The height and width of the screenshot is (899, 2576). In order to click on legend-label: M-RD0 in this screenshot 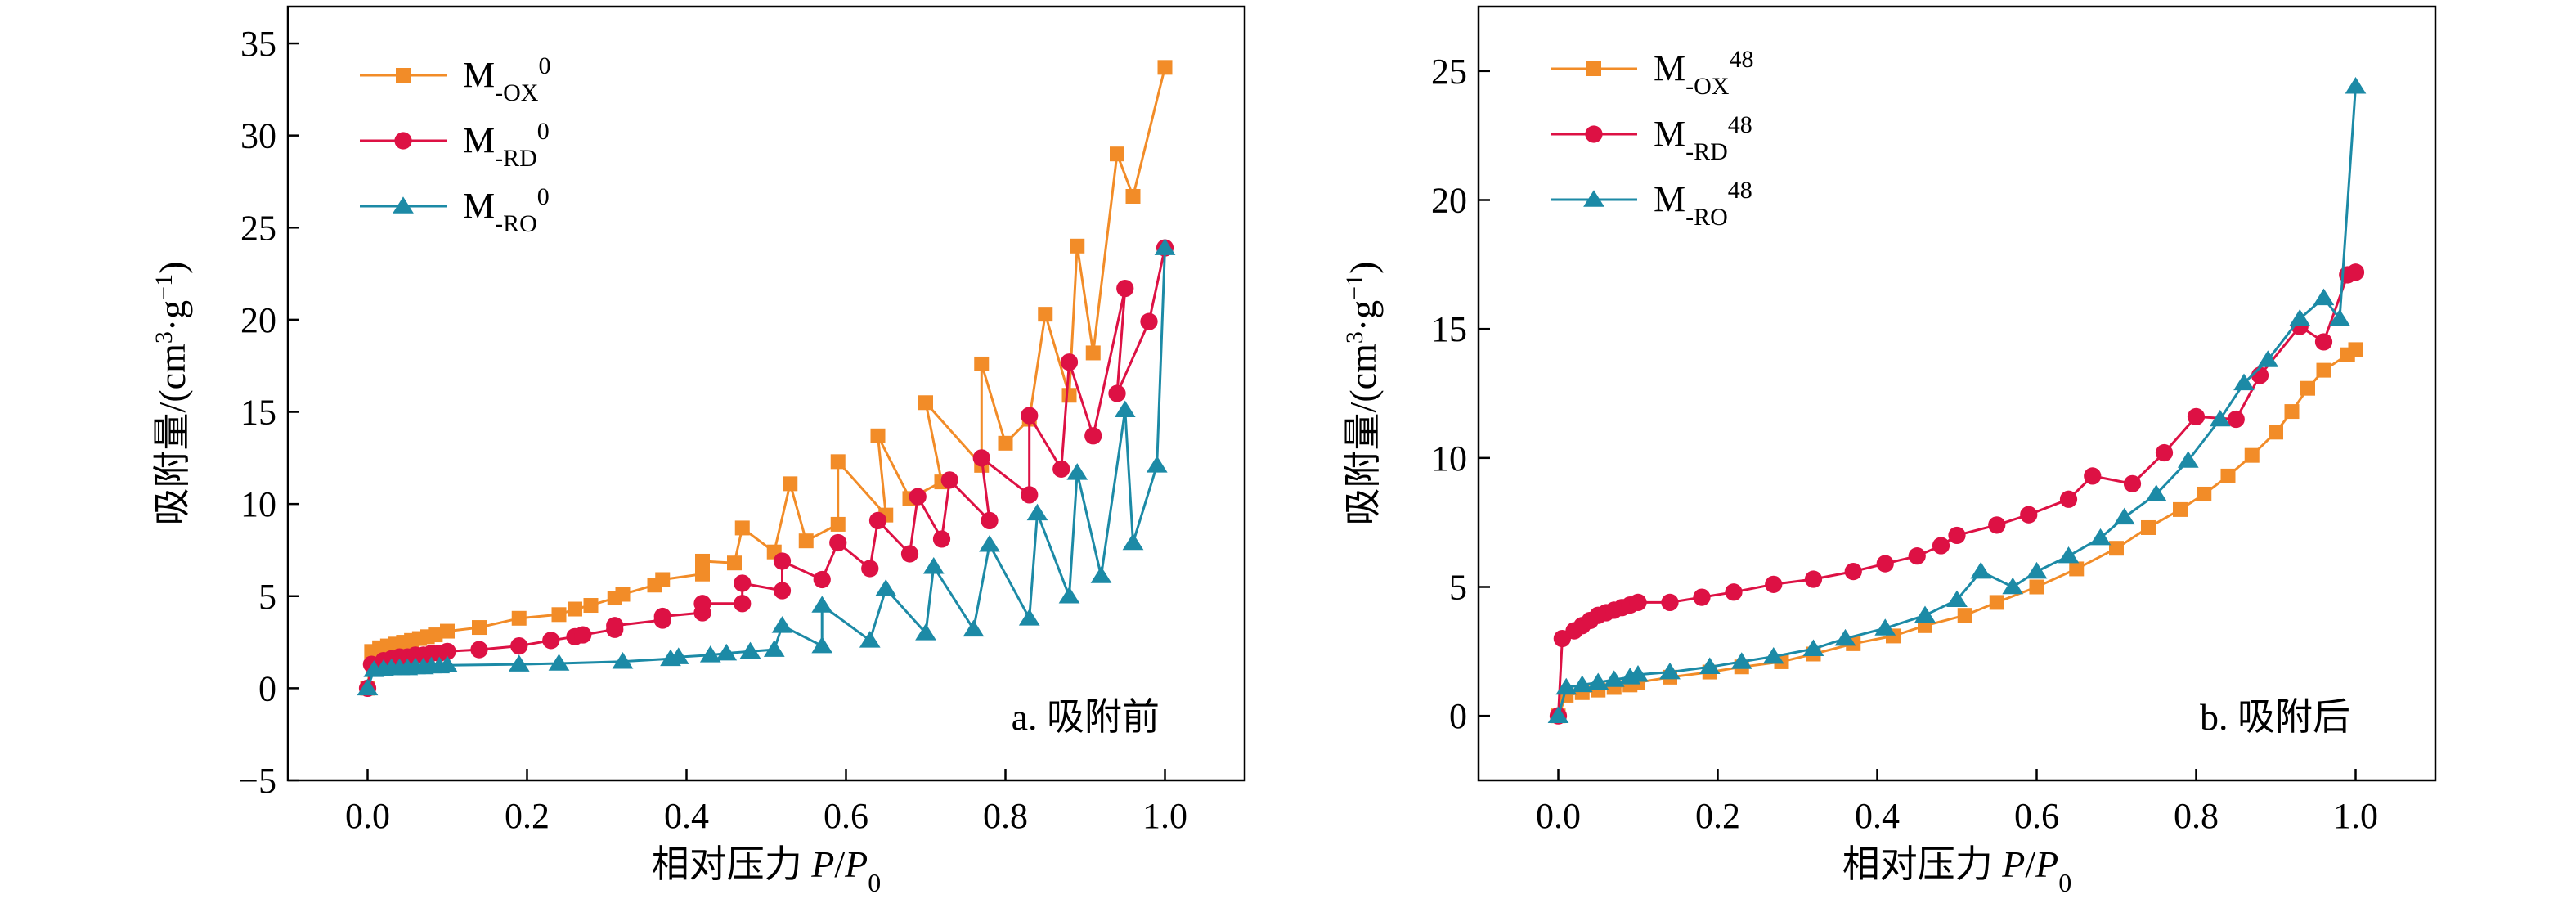, I will do `click(506, 145)`.